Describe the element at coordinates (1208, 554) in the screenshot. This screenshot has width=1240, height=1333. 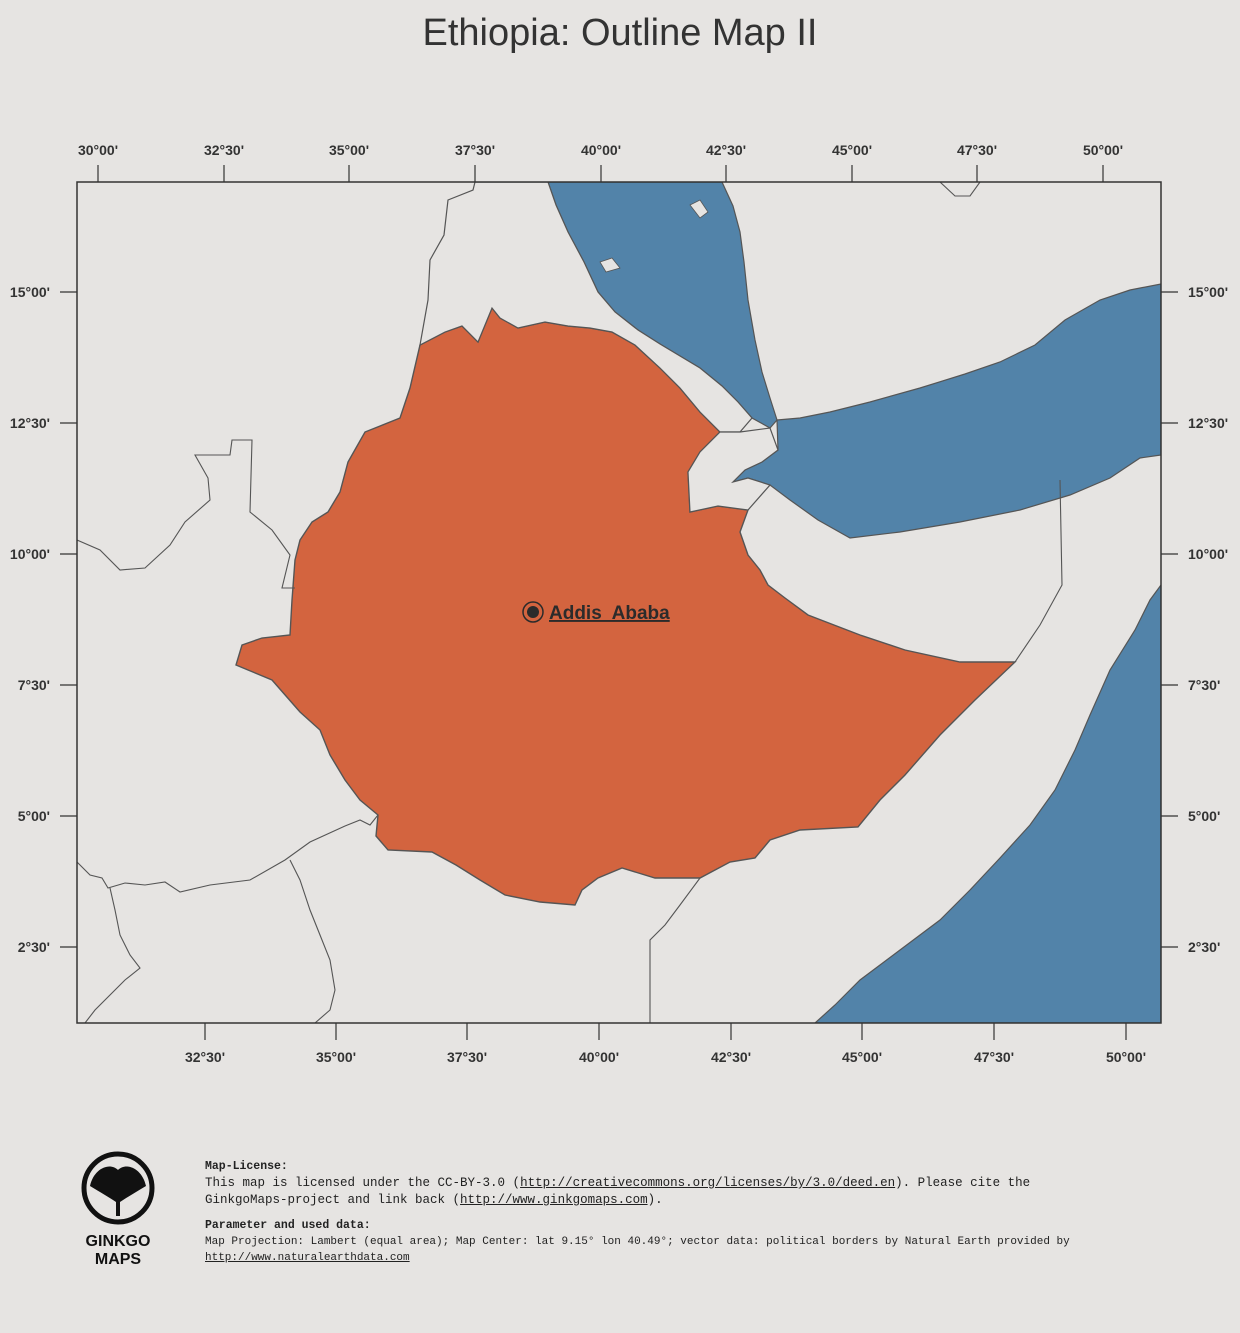
I see `right-lat-label: 10°00'` at that location.